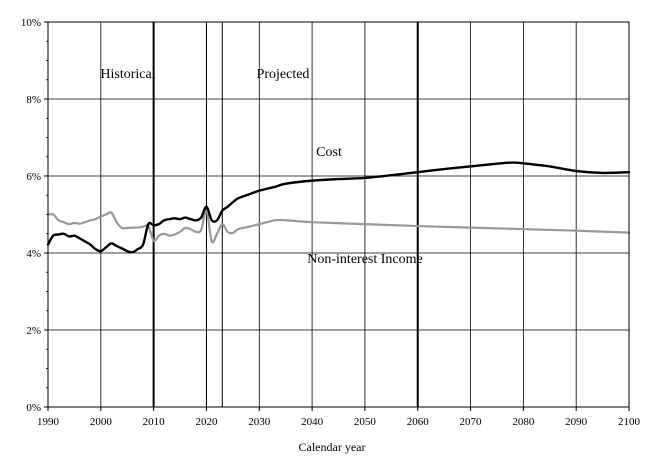  Describe the element at coordinates (629, 422) in the screenshot. I see `x-tick-label: 2100` at that location.